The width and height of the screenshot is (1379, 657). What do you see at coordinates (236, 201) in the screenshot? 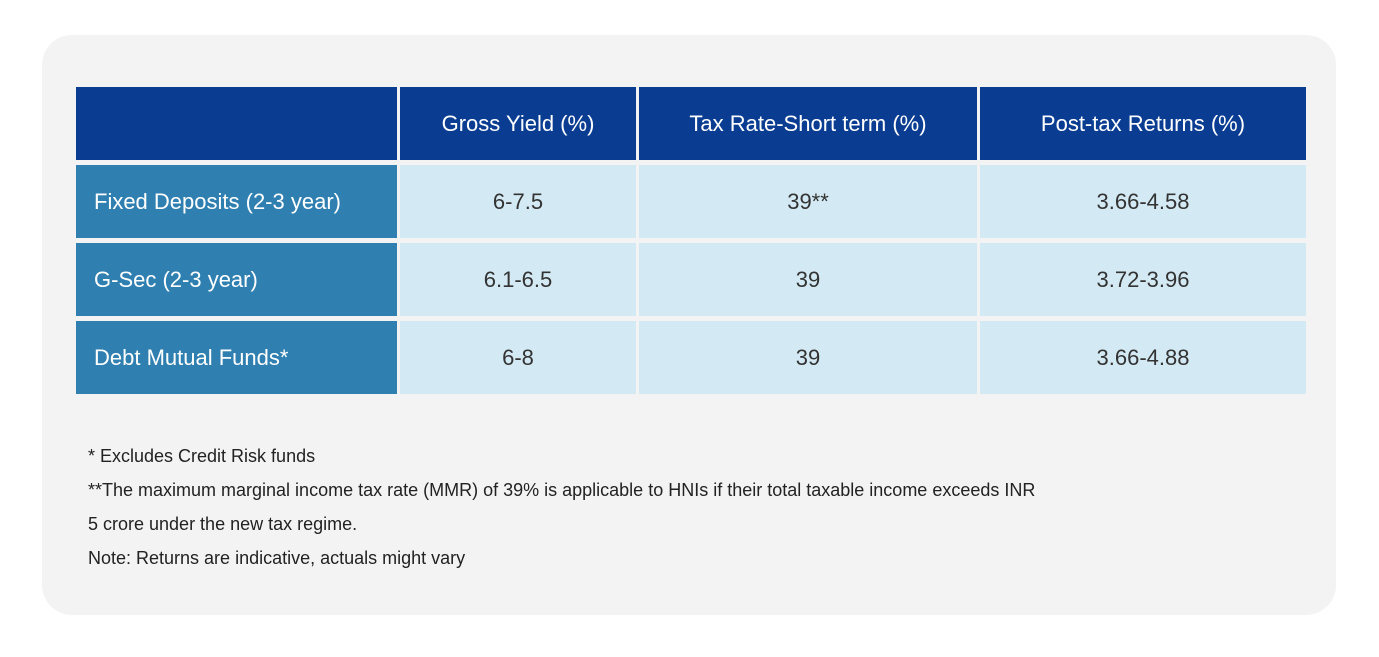
I see `row-label: Fixed Deposits (2-3 year)` at bounding box center [236, 201].